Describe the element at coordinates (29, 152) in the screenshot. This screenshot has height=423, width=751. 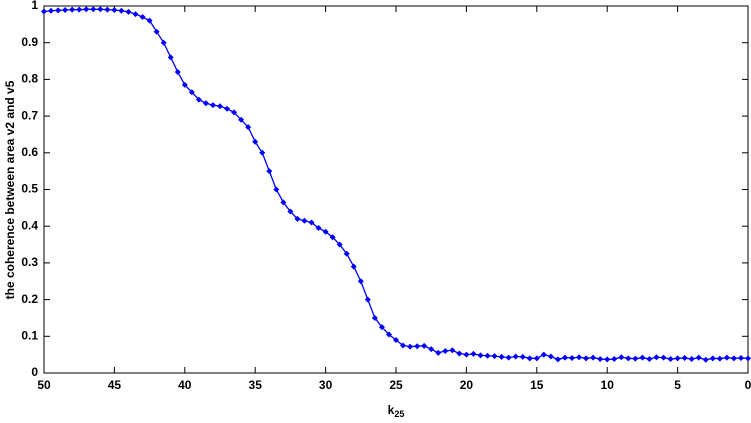
I see `y-tick-label: 0.6` at that location.